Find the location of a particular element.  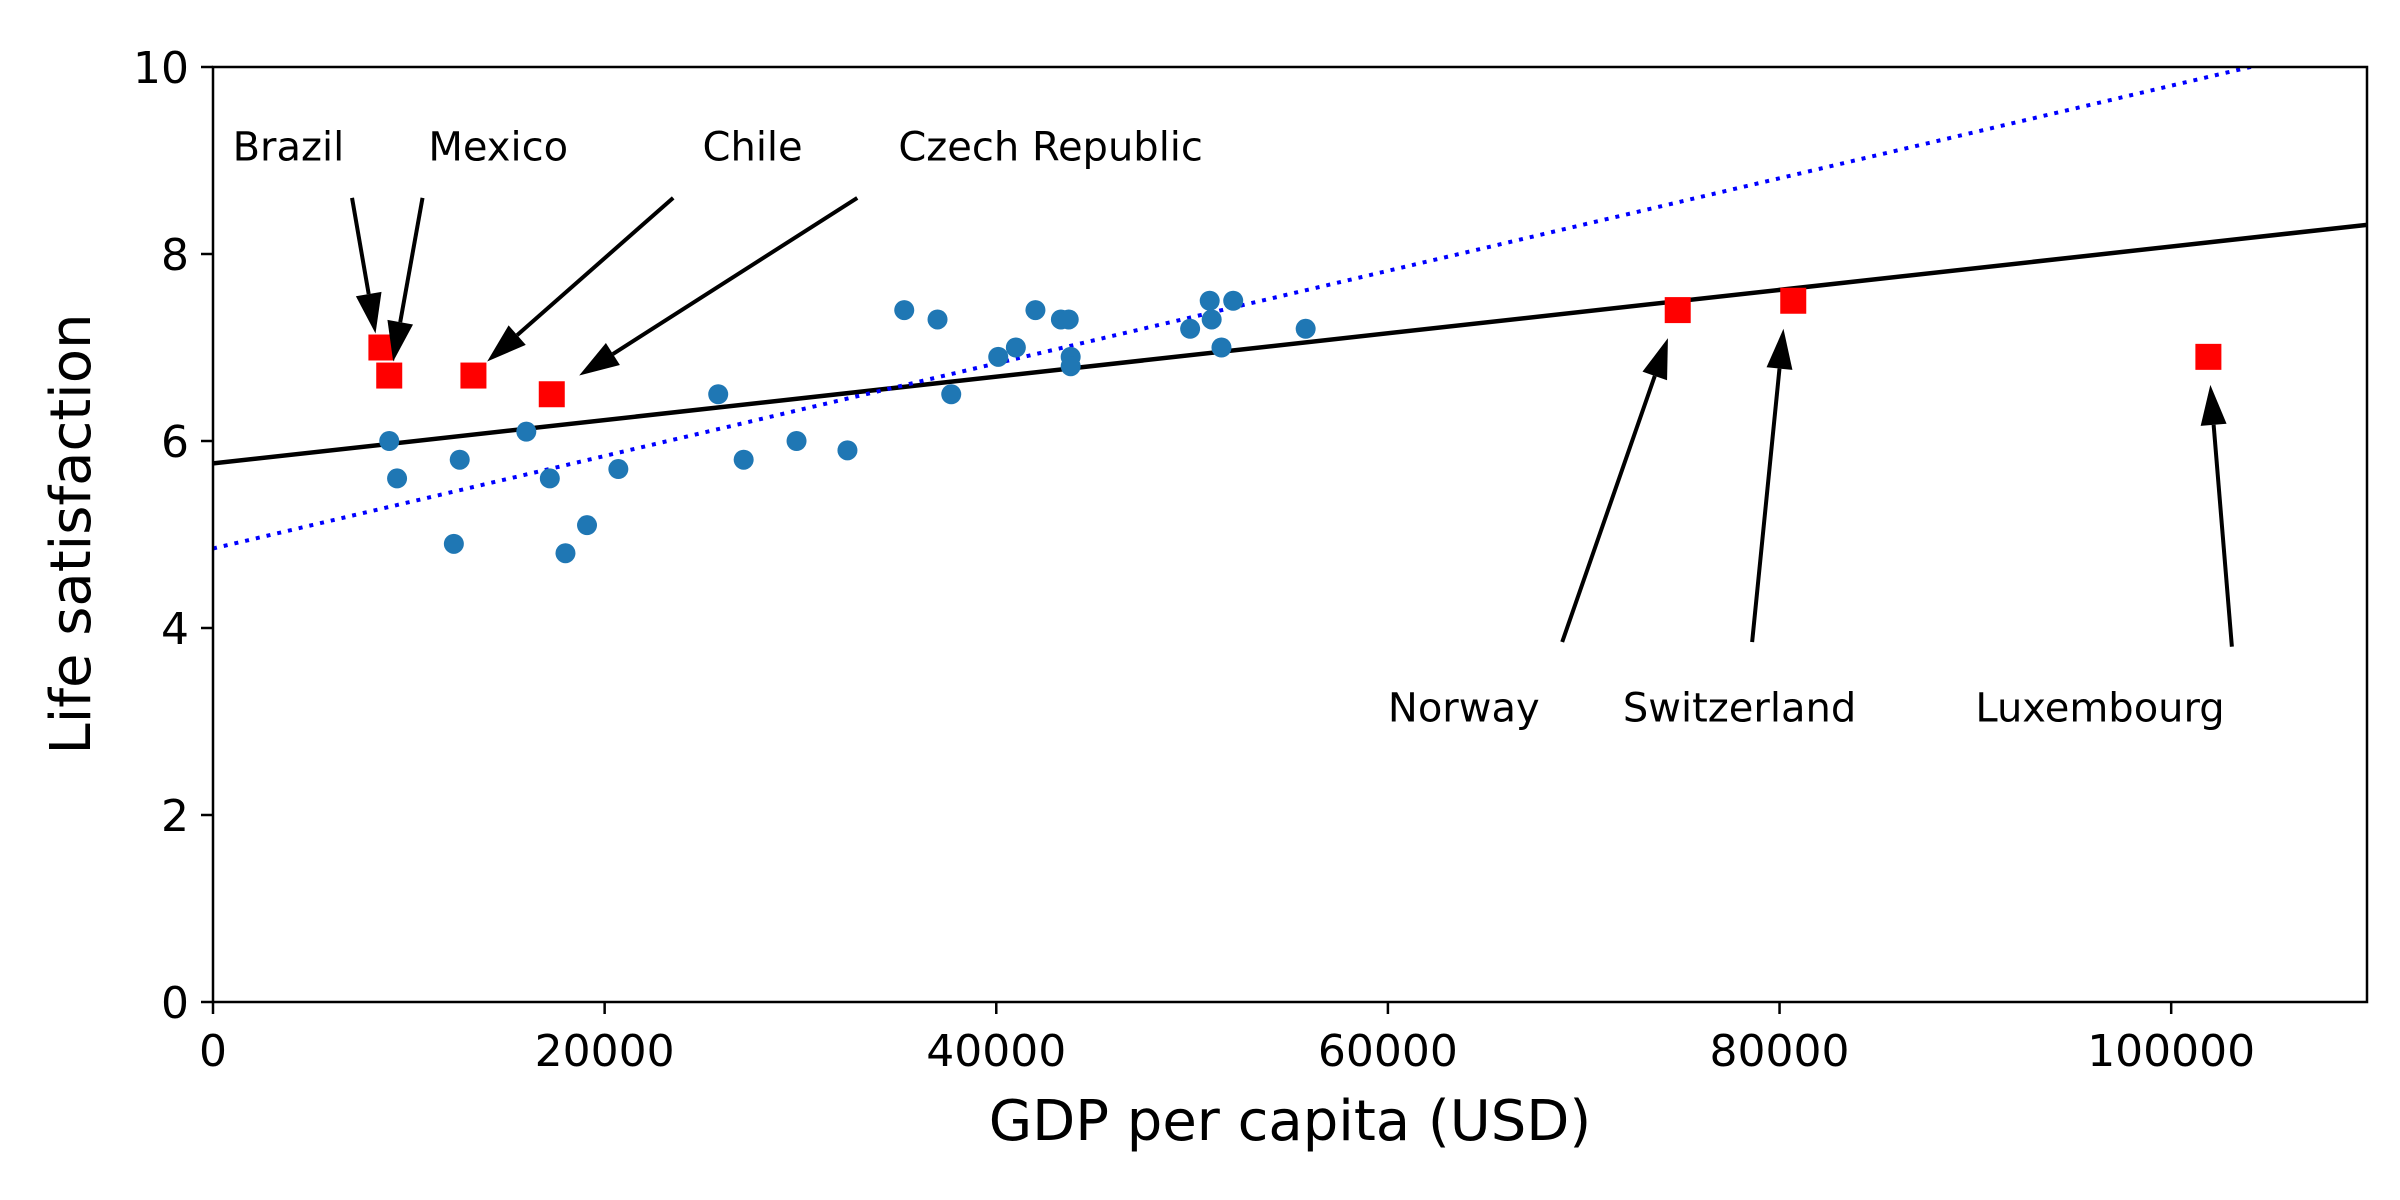

annotation-label: Mexico is located at coordinates (498, 148).